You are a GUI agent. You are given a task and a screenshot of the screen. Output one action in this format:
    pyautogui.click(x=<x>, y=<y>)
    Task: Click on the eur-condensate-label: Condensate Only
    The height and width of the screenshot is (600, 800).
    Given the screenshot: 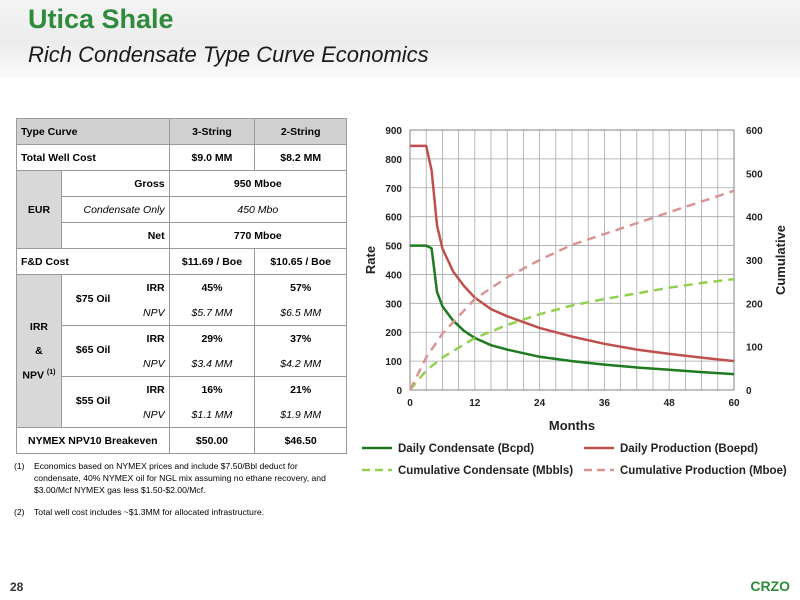 What is the action you would take?
    pyautogui.click(x=115, y=209)
    